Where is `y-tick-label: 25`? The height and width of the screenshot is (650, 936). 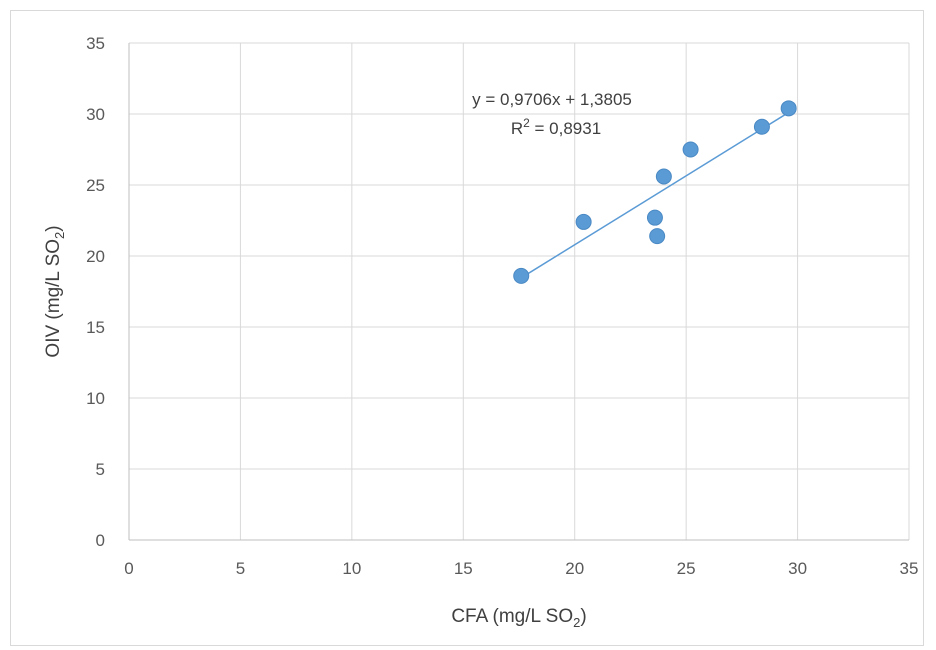 y-tick-label: 25 is located at coordinates (95, 185).